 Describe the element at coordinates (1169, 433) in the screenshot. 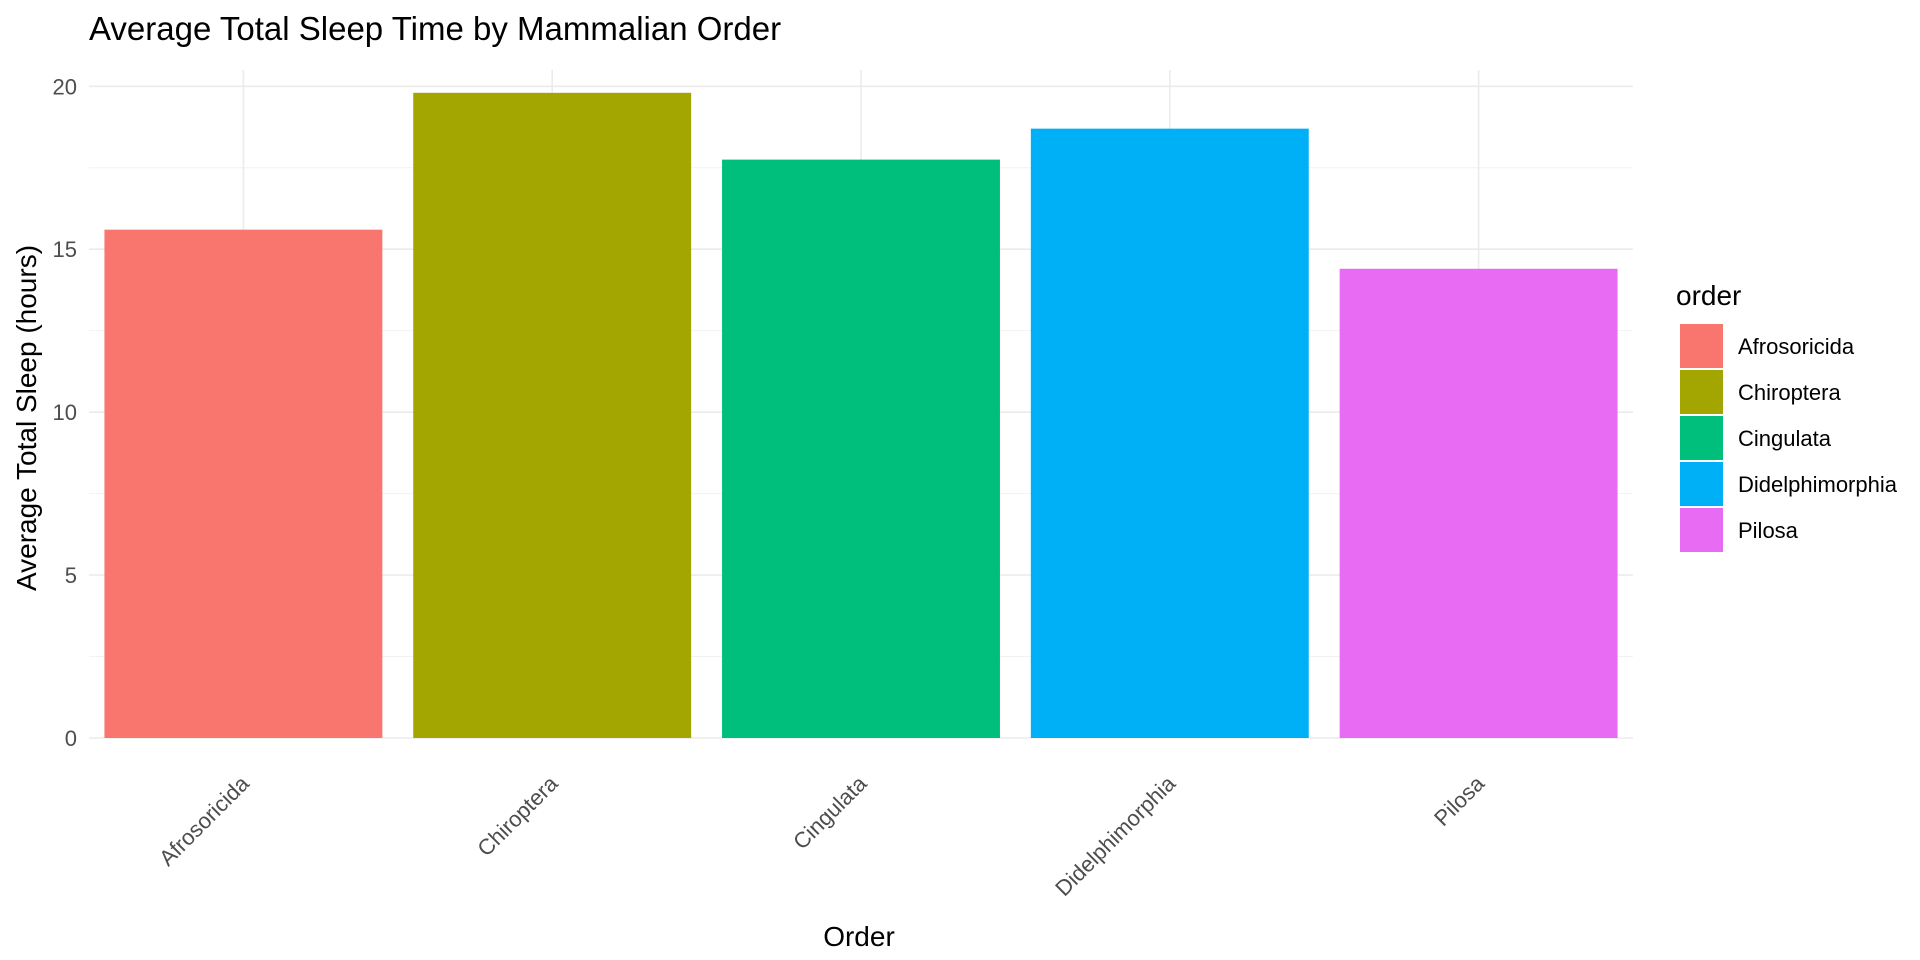

I see `bar-didelphimorphia` at that location.